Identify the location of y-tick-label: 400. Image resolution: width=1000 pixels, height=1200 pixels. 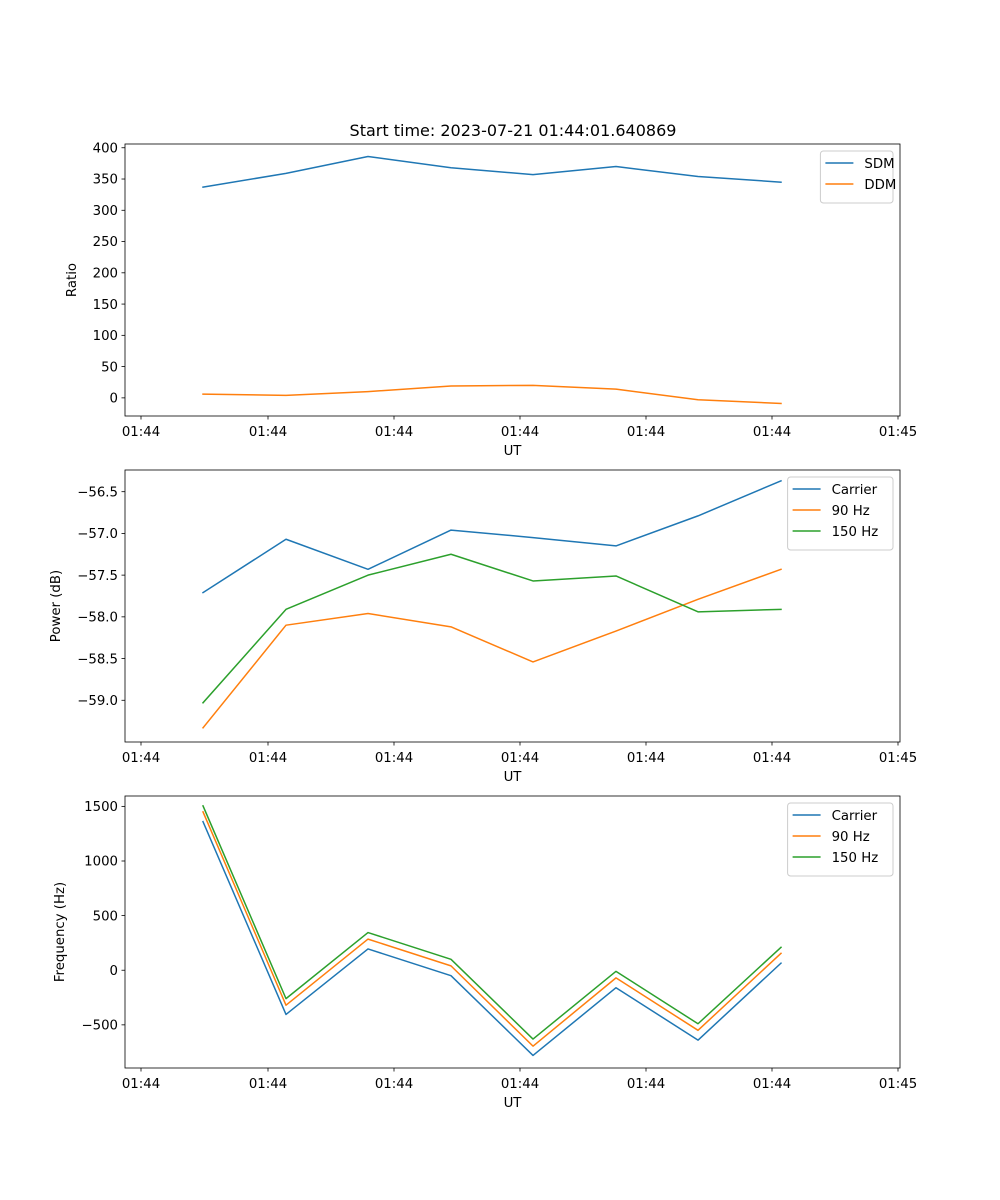
(105, 148).